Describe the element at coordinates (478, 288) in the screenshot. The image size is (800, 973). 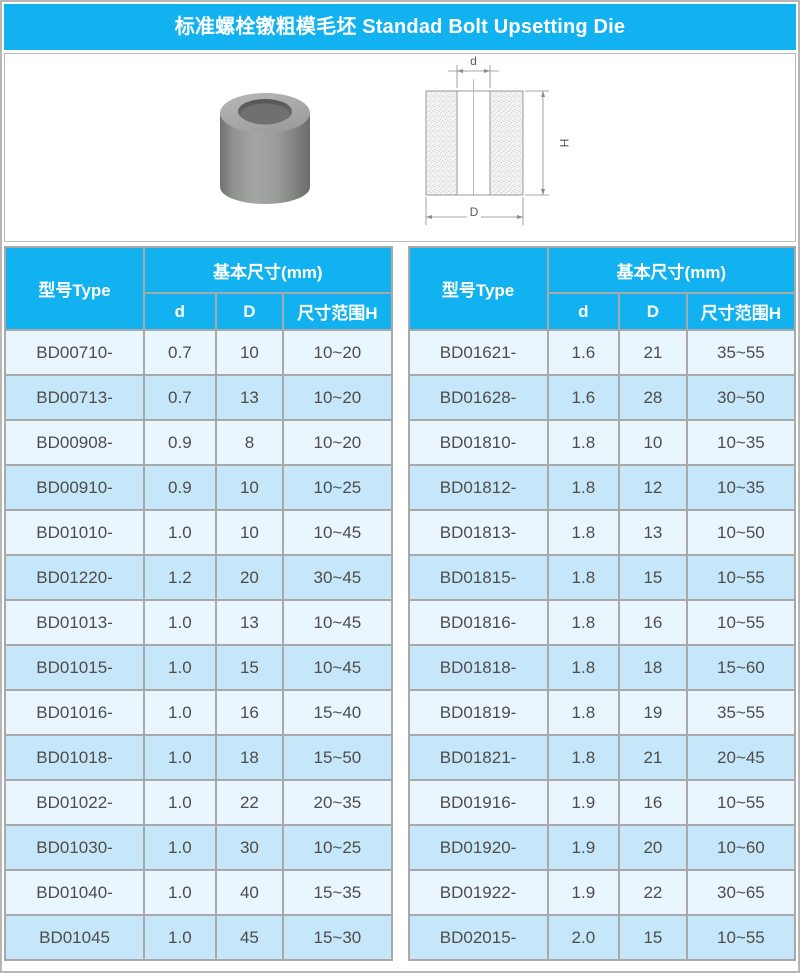
I see `header-type: 型号Type` at that location.